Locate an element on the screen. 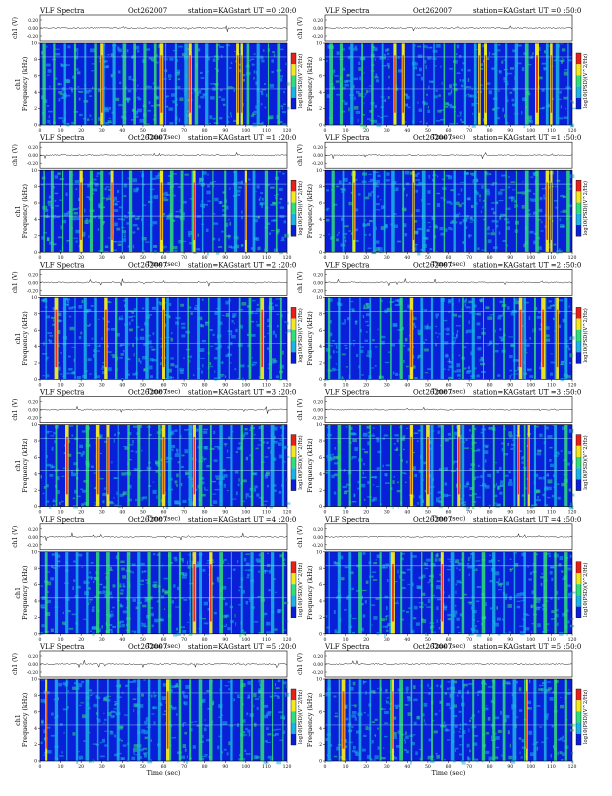 Image resolution: width=612 pixels, height=796 pixels. x-tick-label: 100 is located at coordinates (530, 385).